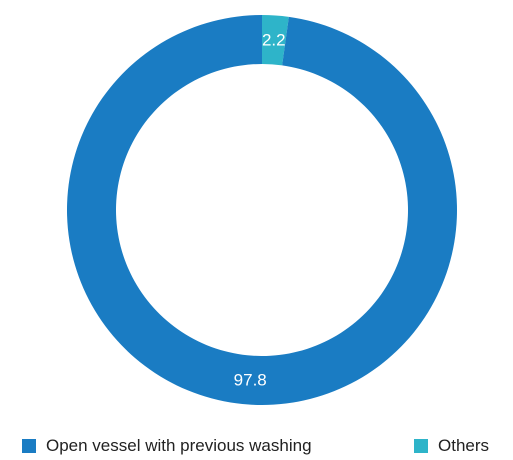 The image size is (513, 460). I want to click on slice-others, so click(275, 40).